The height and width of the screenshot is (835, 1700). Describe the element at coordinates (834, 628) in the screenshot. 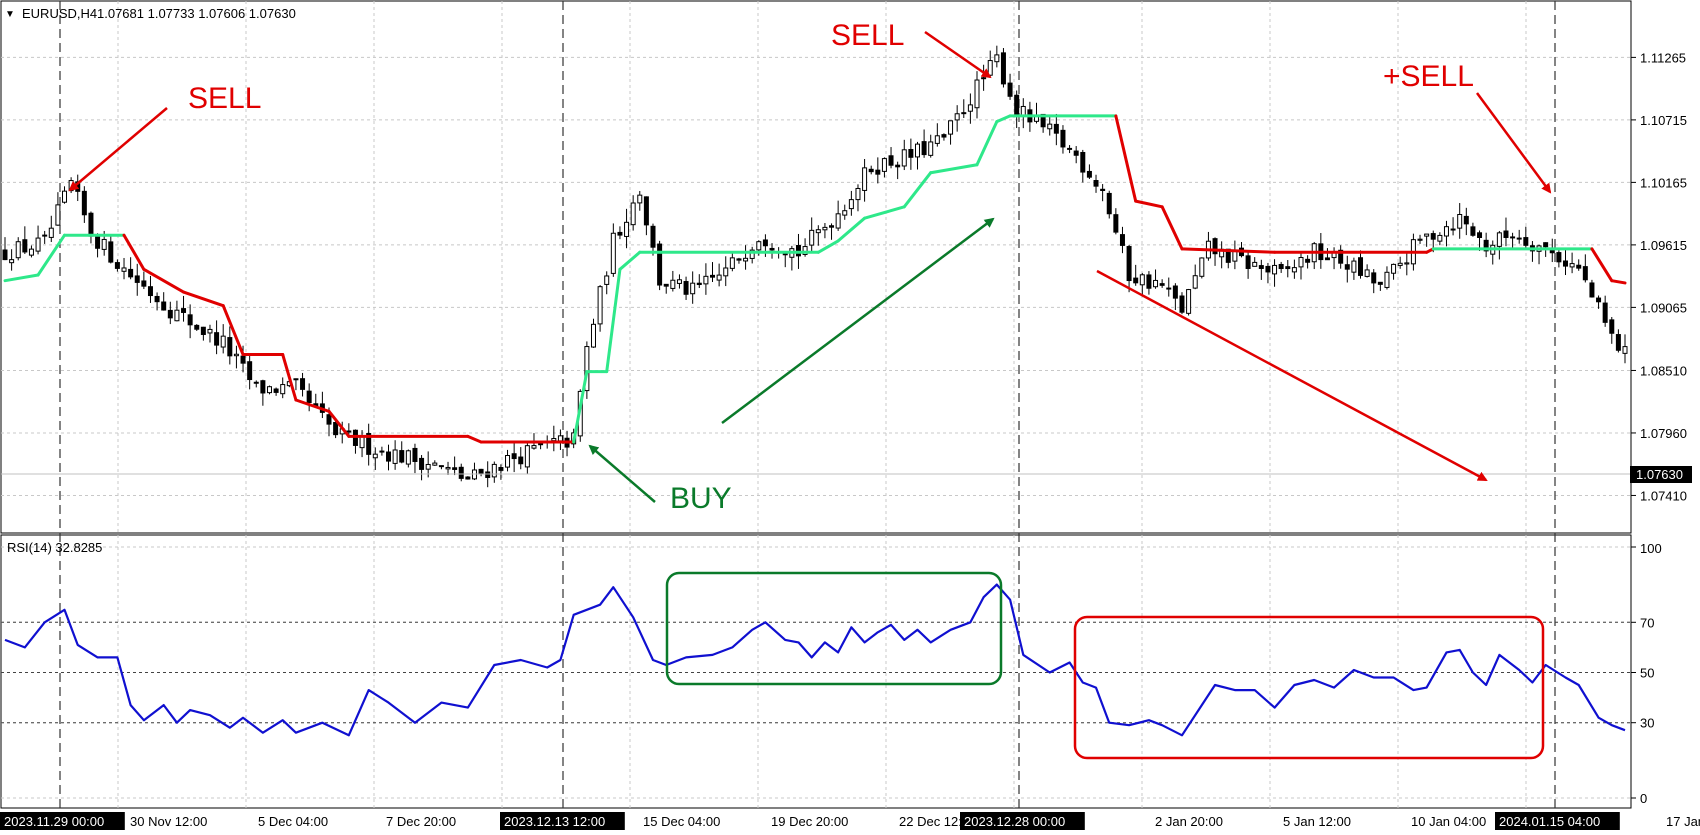

I see `consolidation-box-green` at that location.